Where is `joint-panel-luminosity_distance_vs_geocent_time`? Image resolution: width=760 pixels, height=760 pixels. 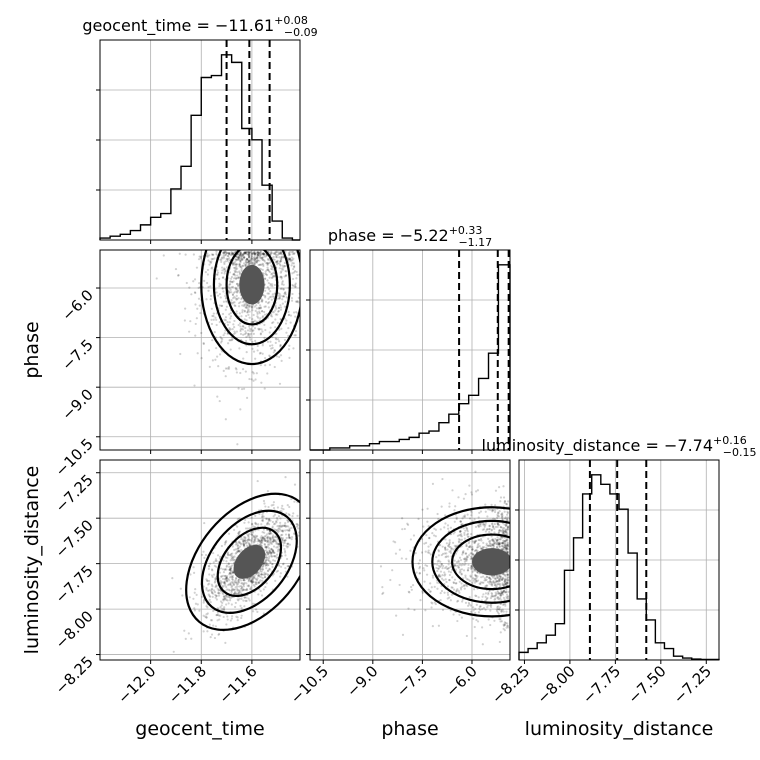 joint-panel-luminosity_distance_vs_geocent_time is located at coordinates (200, 560).